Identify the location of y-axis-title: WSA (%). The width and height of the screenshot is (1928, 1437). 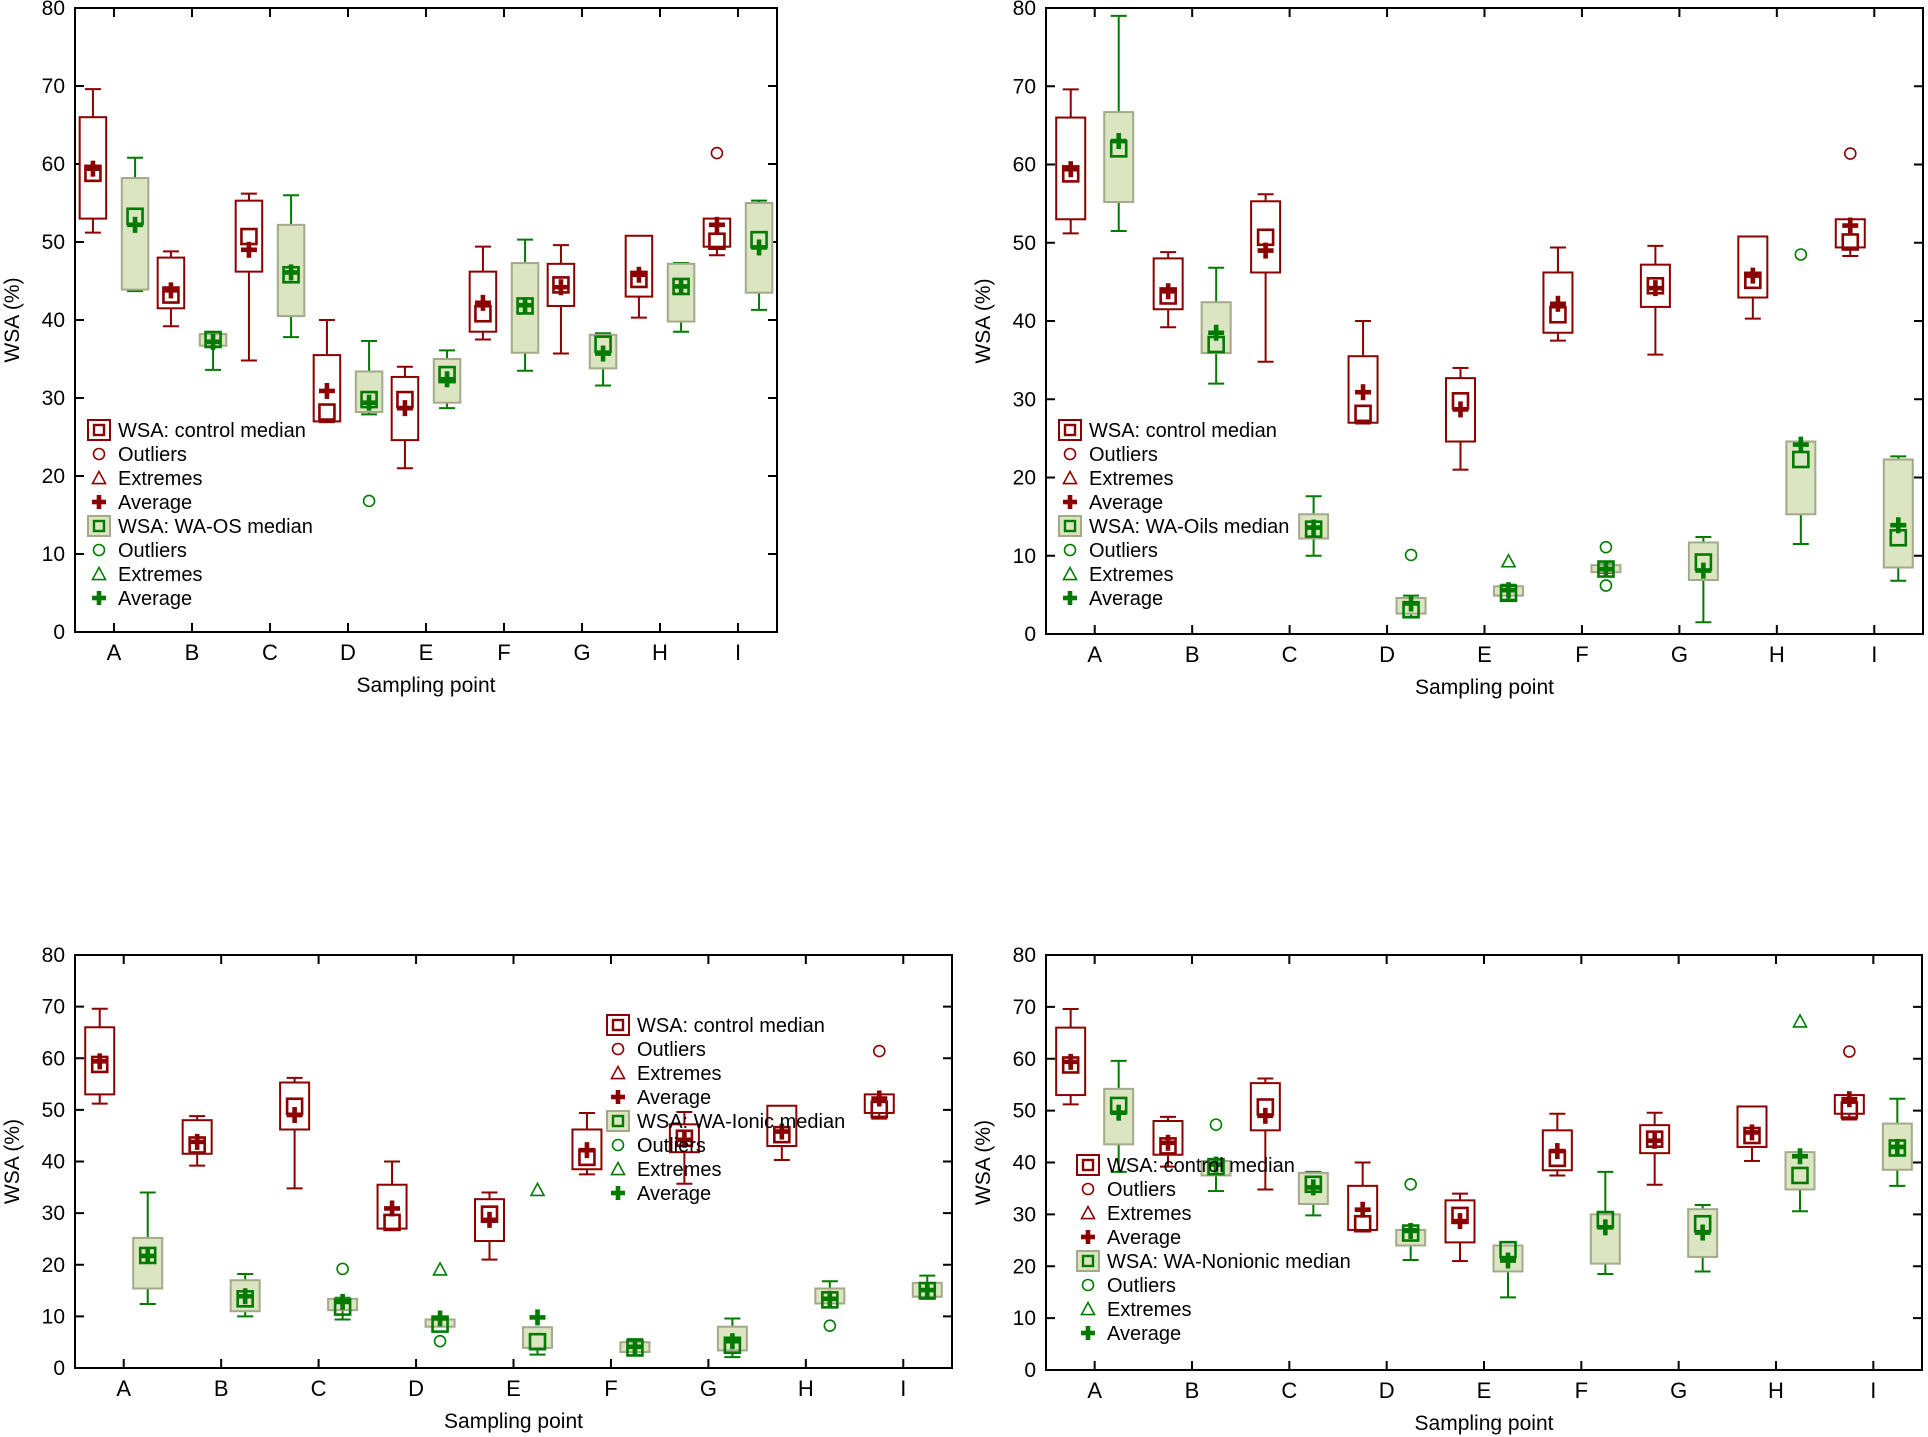
(12, 319).